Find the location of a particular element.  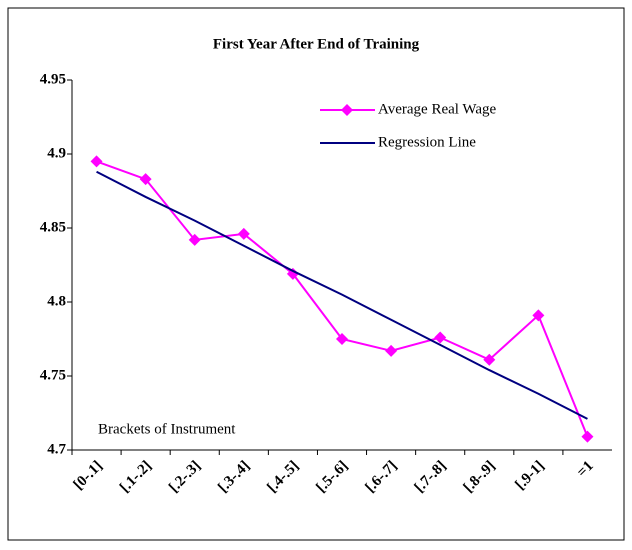

y-tick-label: 4.75 is located at coordinates (53, 375).